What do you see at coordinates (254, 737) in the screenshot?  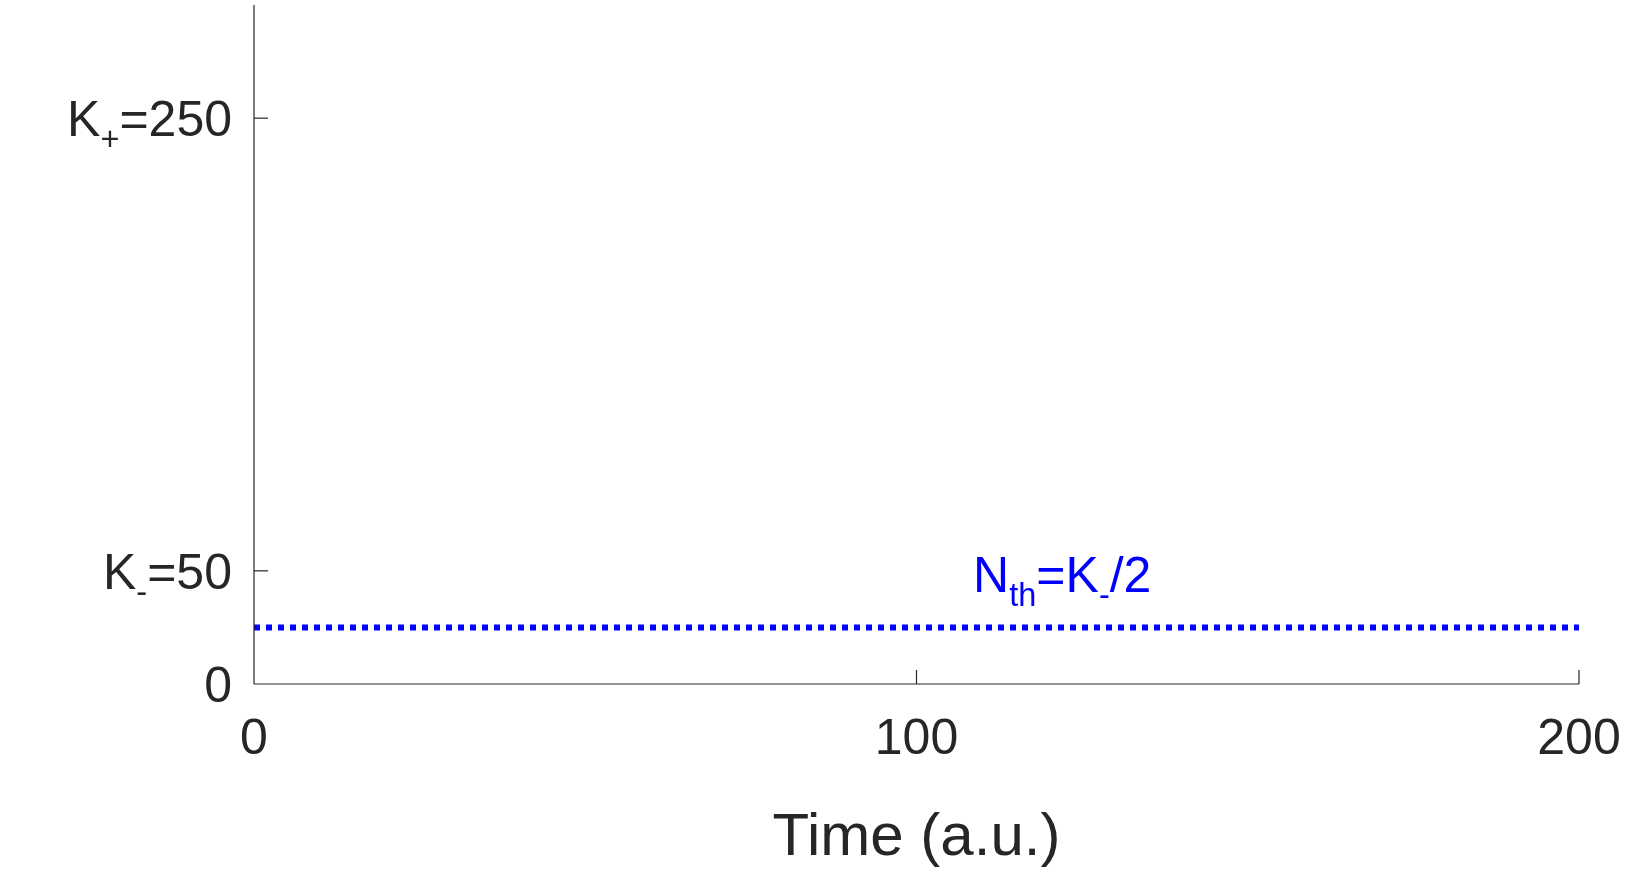 I see `x-tick-label: 0` at bounding box center [254, 737].